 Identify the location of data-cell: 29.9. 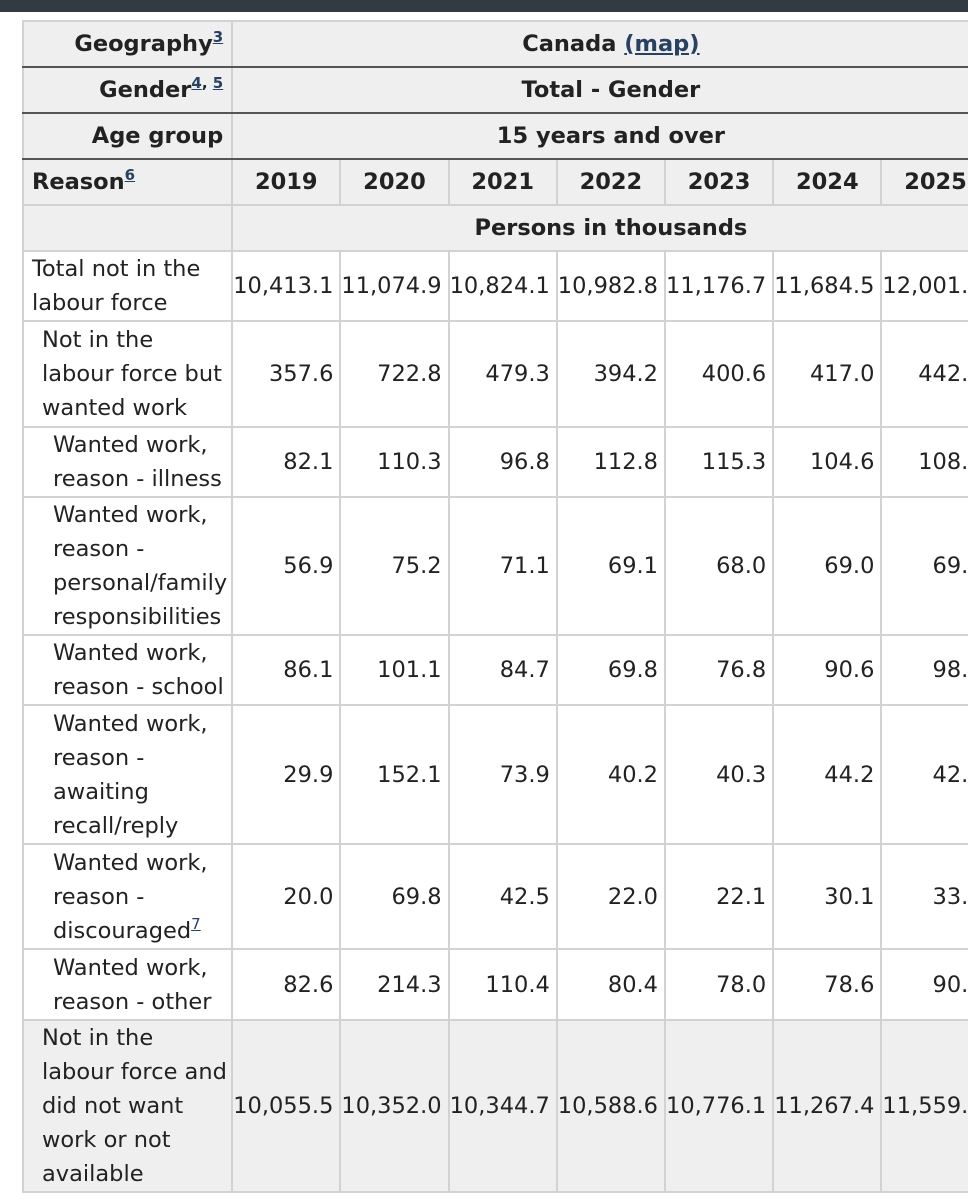
(286, 774).